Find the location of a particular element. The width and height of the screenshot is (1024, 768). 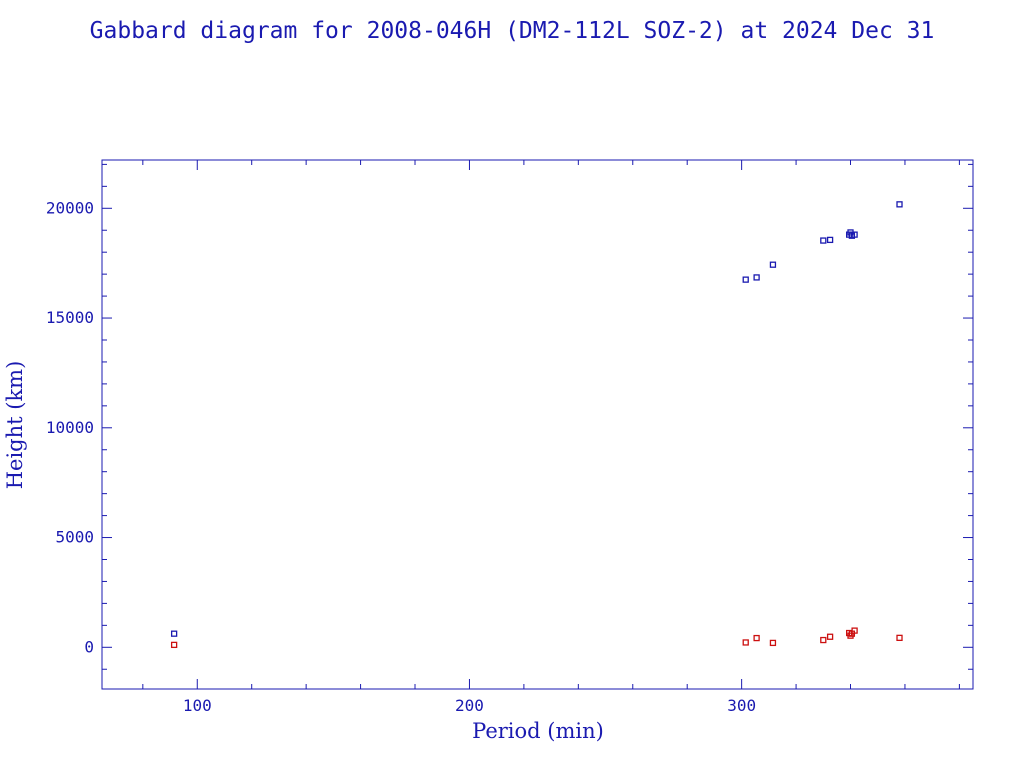

y-tick-label: 5000 is located at coordinates (74, 537).